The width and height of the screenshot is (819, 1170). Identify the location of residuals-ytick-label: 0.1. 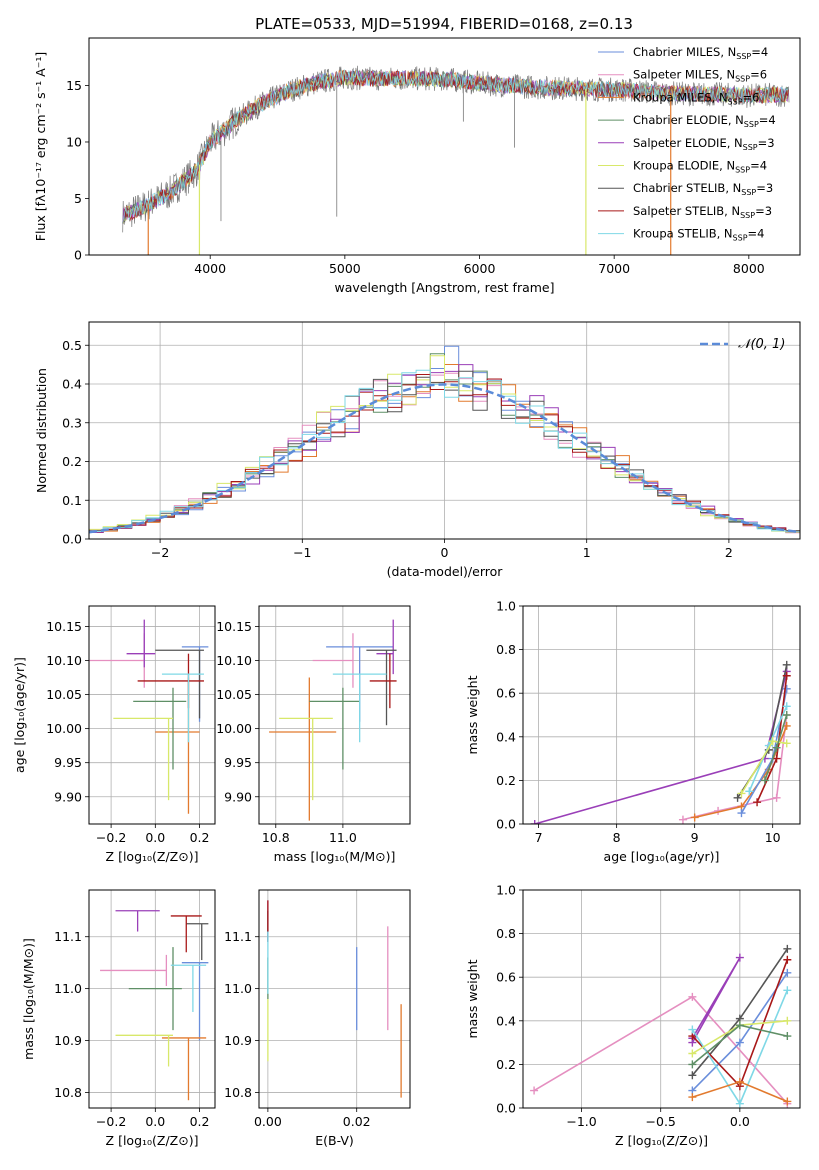
(72, 500).